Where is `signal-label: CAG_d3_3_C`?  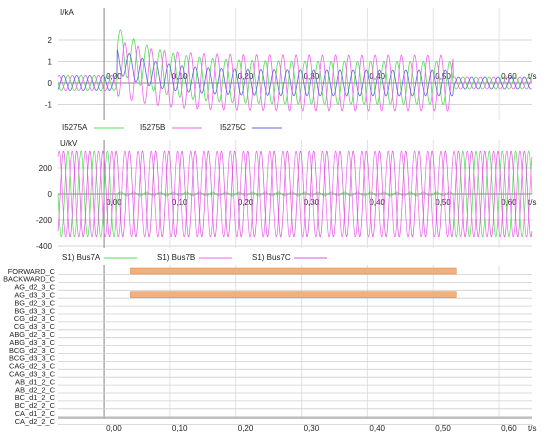
signal-label: CAG_d3_3_C is located at coordinates (32, 374).